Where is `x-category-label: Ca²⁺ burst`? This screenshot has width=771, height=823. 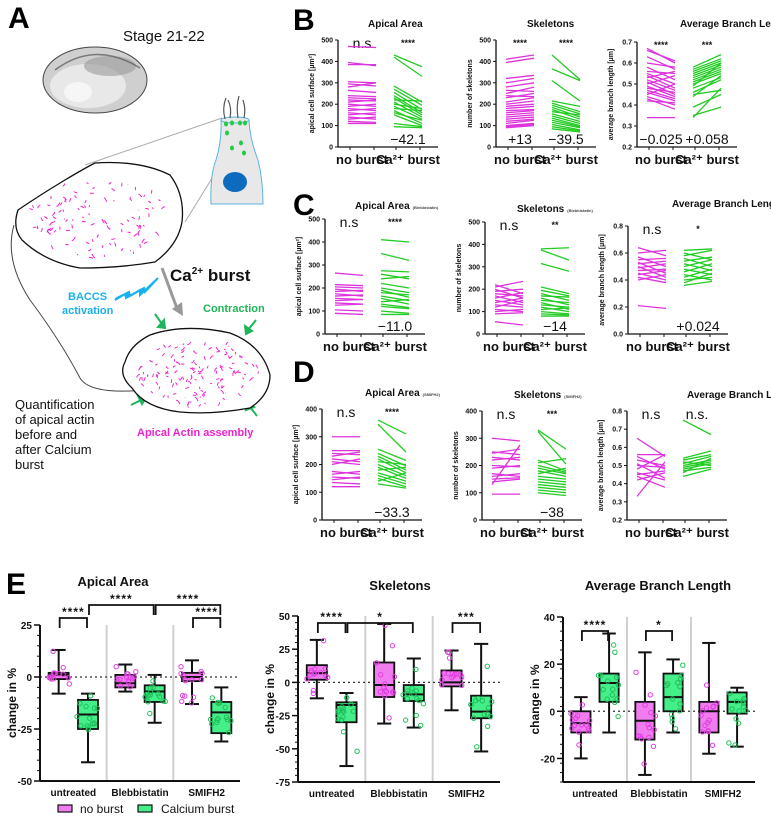 x-category-label: Ca²⁺ burst is located at coordinates (698, 346).